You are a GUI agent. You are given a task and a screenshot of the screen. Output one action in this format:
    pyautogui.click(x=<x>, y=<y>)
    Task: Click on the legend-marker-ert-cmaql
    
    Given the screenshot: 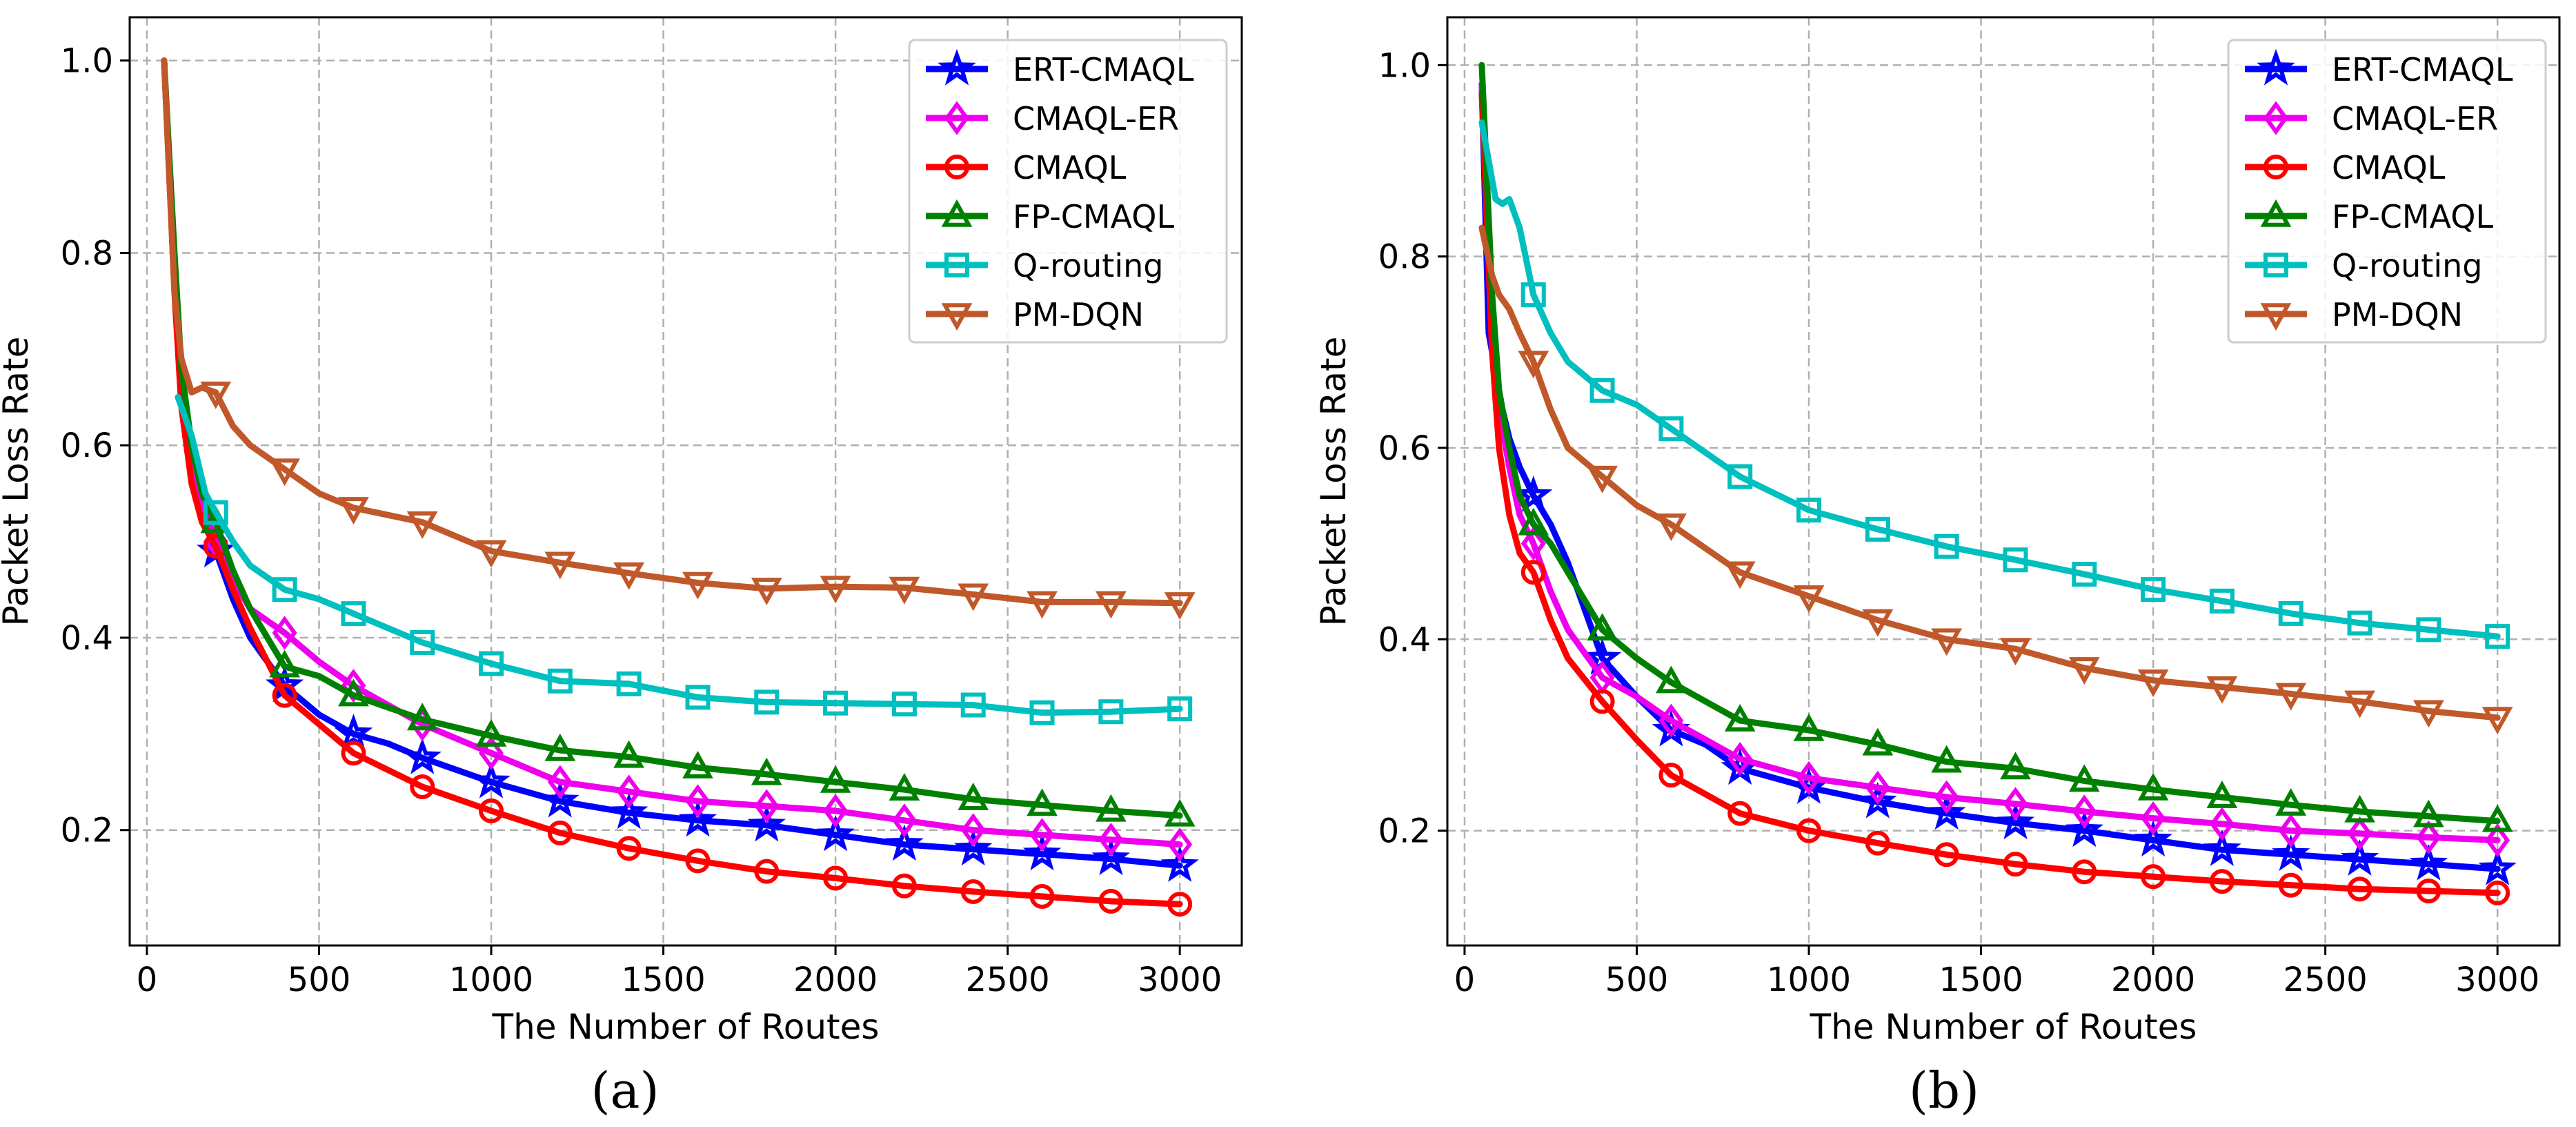 What is the action you would take?
    pyautogui.click(x=957, y=67)
    